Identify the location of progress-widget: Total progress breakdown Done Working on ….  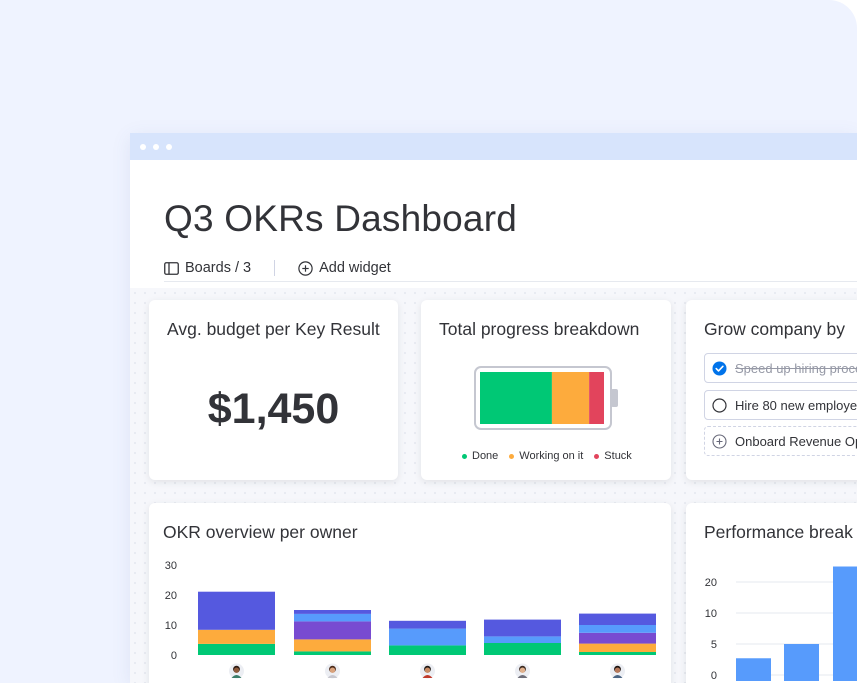
(546, 390).